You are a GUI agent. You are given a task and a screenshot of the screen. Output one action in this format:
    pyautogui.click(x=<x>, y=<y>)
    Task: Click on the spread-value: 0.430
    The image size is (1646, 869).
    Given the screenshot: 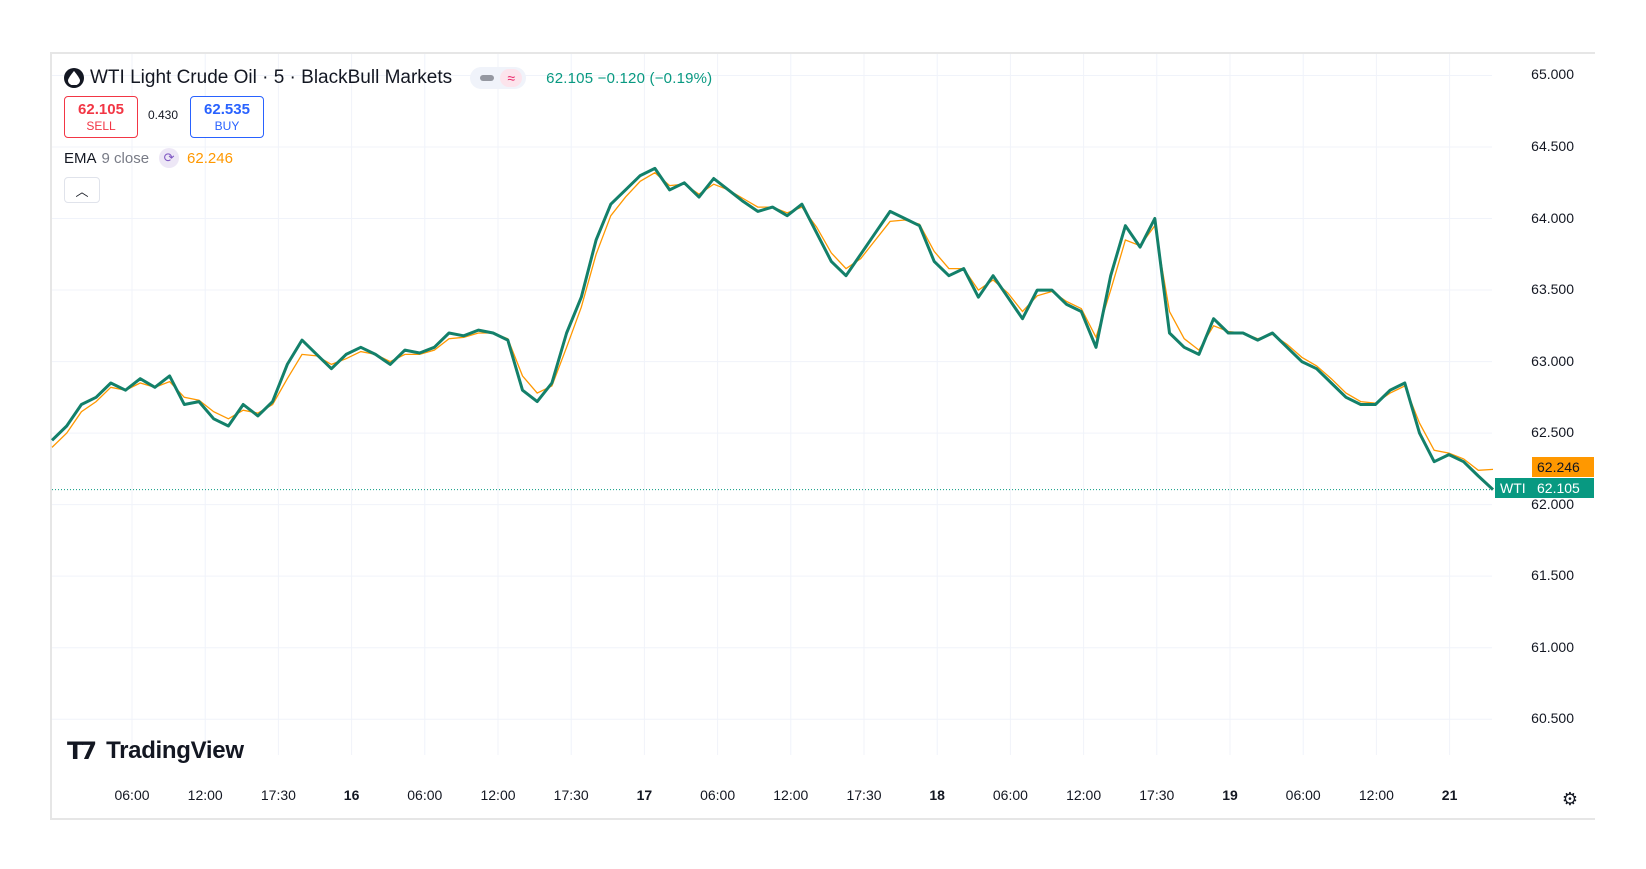 What is the action you would take?
    pyautogui.click(x=163, y=115)
    